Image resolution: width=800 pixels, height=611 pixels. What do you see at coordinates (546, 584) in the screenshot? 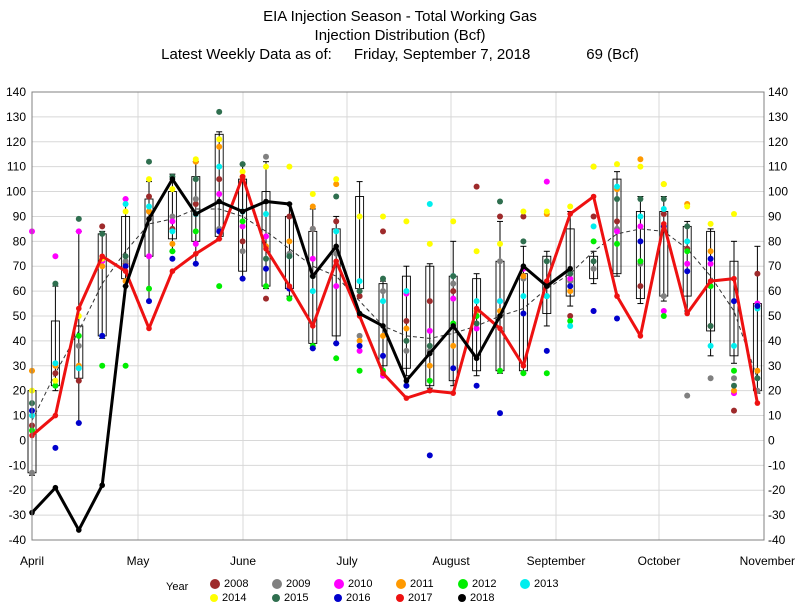
I see `legend-label: 2013` at bounding box center [546, 584].